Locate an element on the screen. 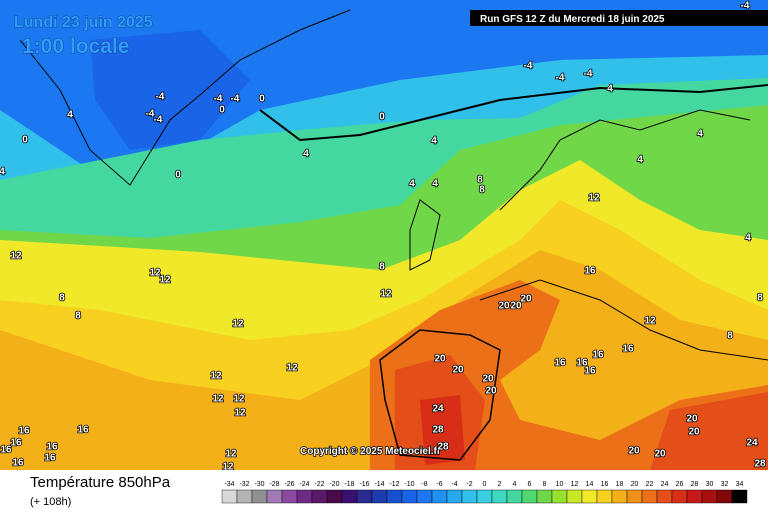 The image size is (768, 512). contour-label: 24 is located at coordinates (438, 409).